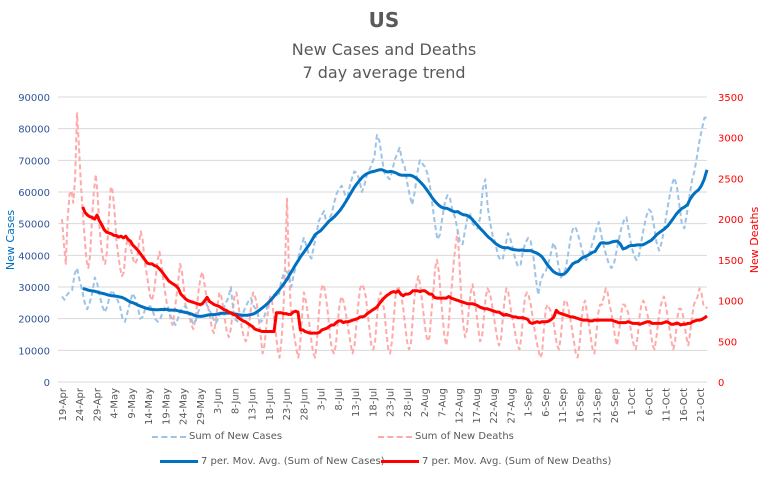  Describe the element at coordinates (34, 288) in the screenshot. I see `y-left-tick-label: 30000` at that location.